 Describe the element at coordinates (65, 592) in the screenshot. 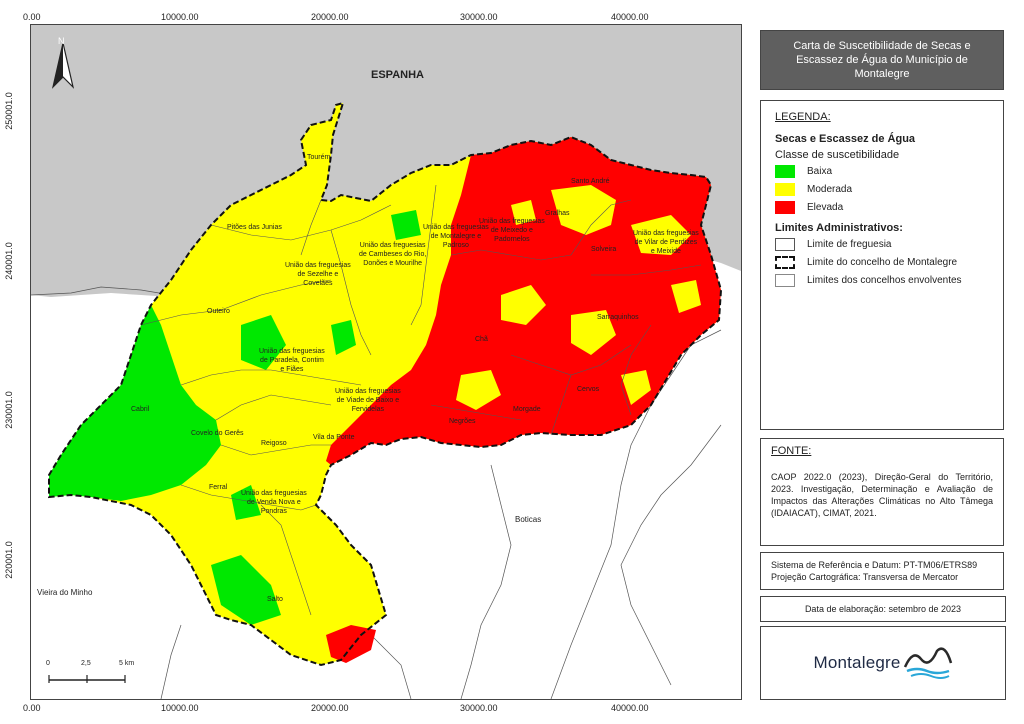

I see `municipality-label: Vieira do Minho` at that location.